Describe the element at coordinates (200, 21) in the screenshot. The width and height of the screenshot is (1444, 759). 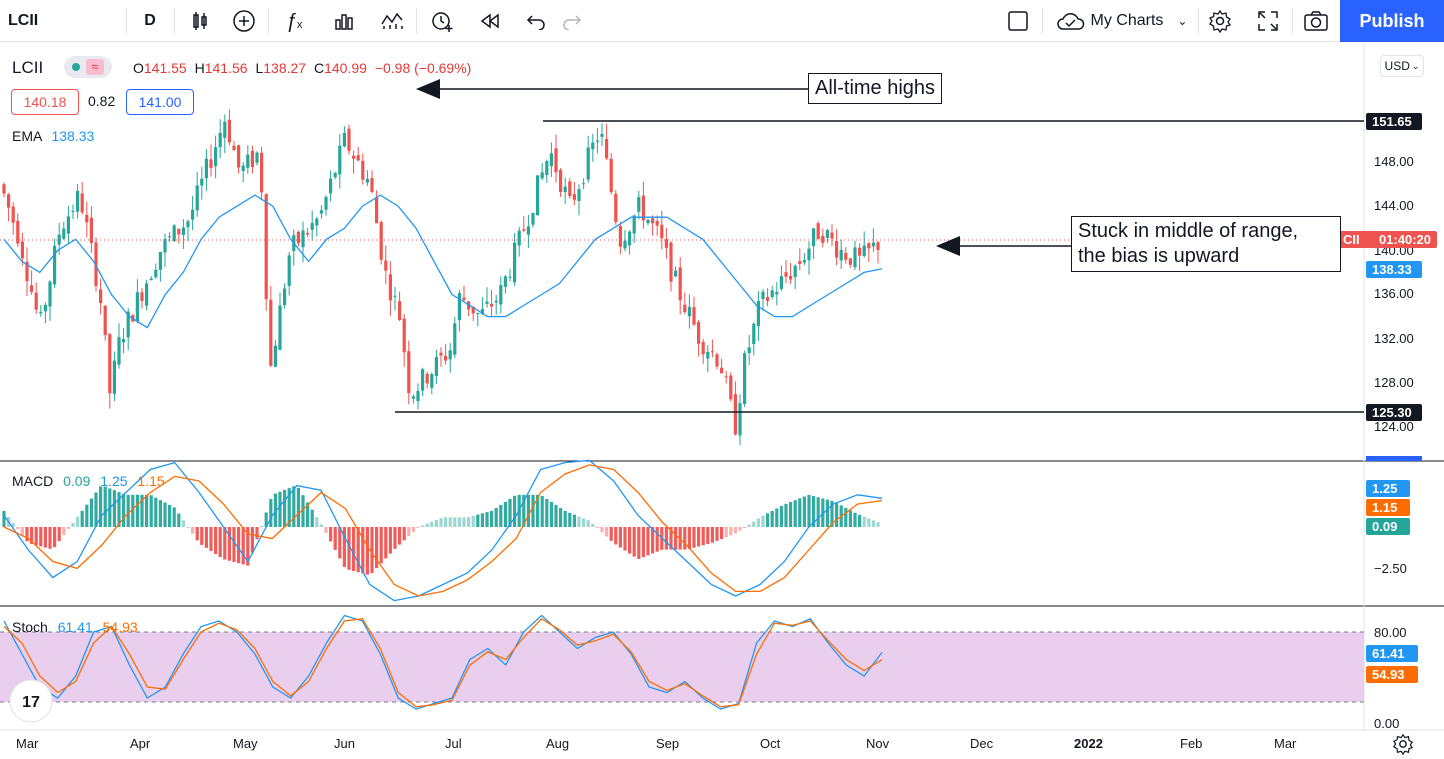
I see `chart-type-candles-icon` at that location.